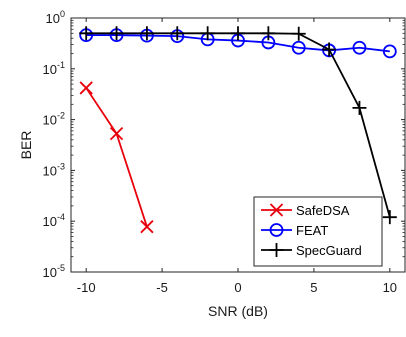  What do you see at coordinates (54, 119) in the screenshot?
I see `y-tick-label: 10⁻²` at bounding box center [54, 119].